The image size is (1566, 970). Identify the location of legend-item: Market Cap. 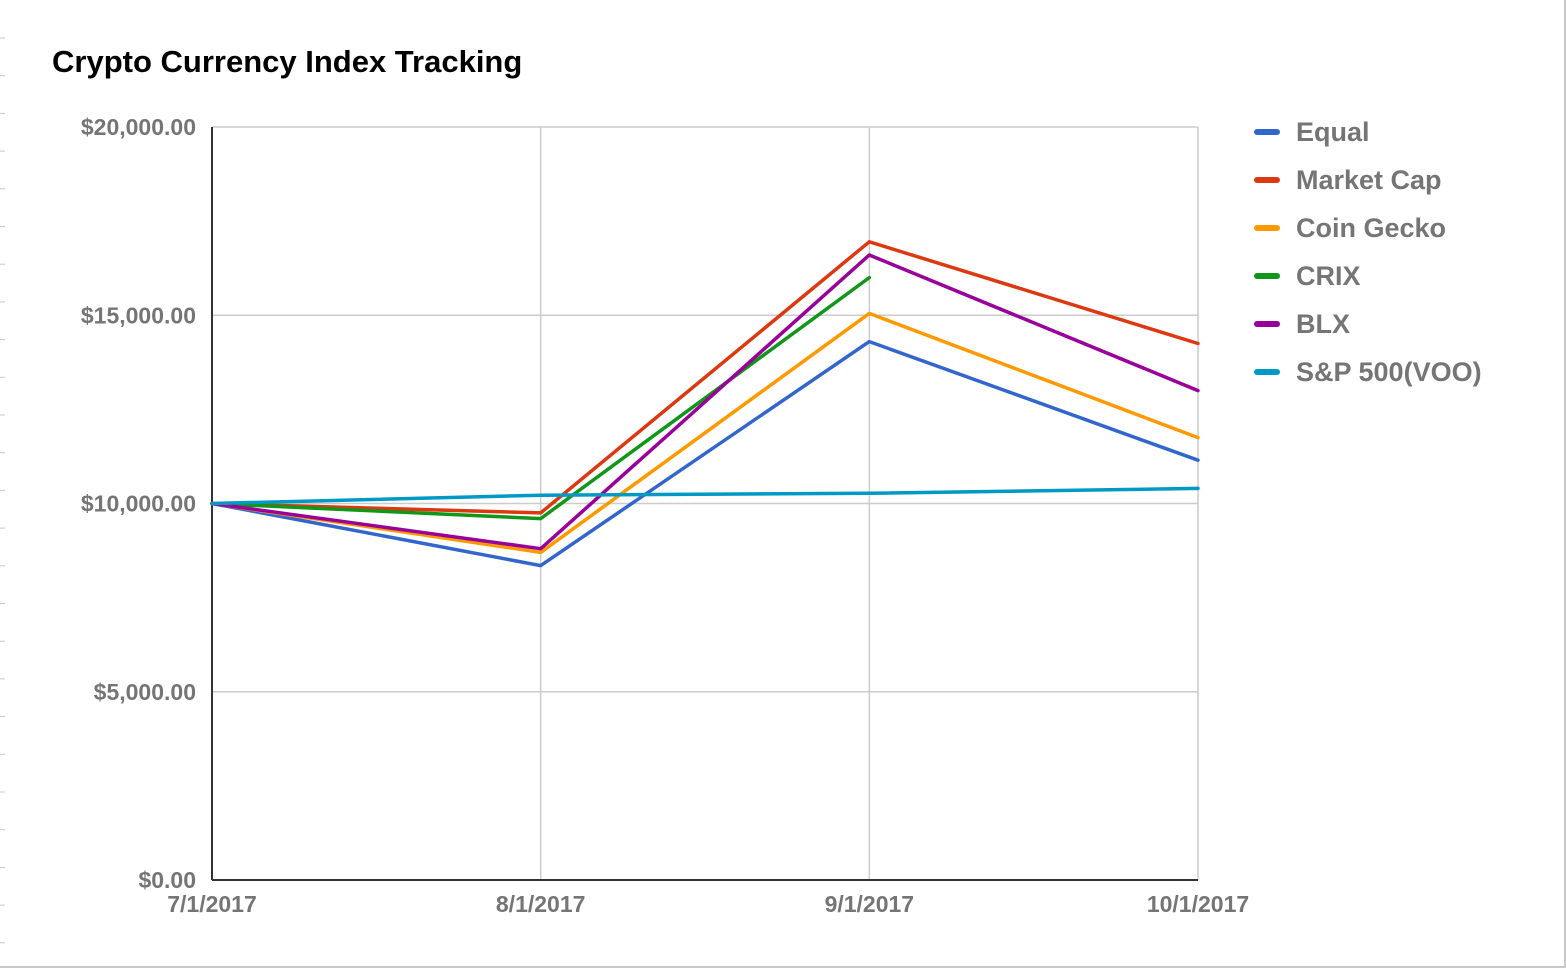
(1368, 180).